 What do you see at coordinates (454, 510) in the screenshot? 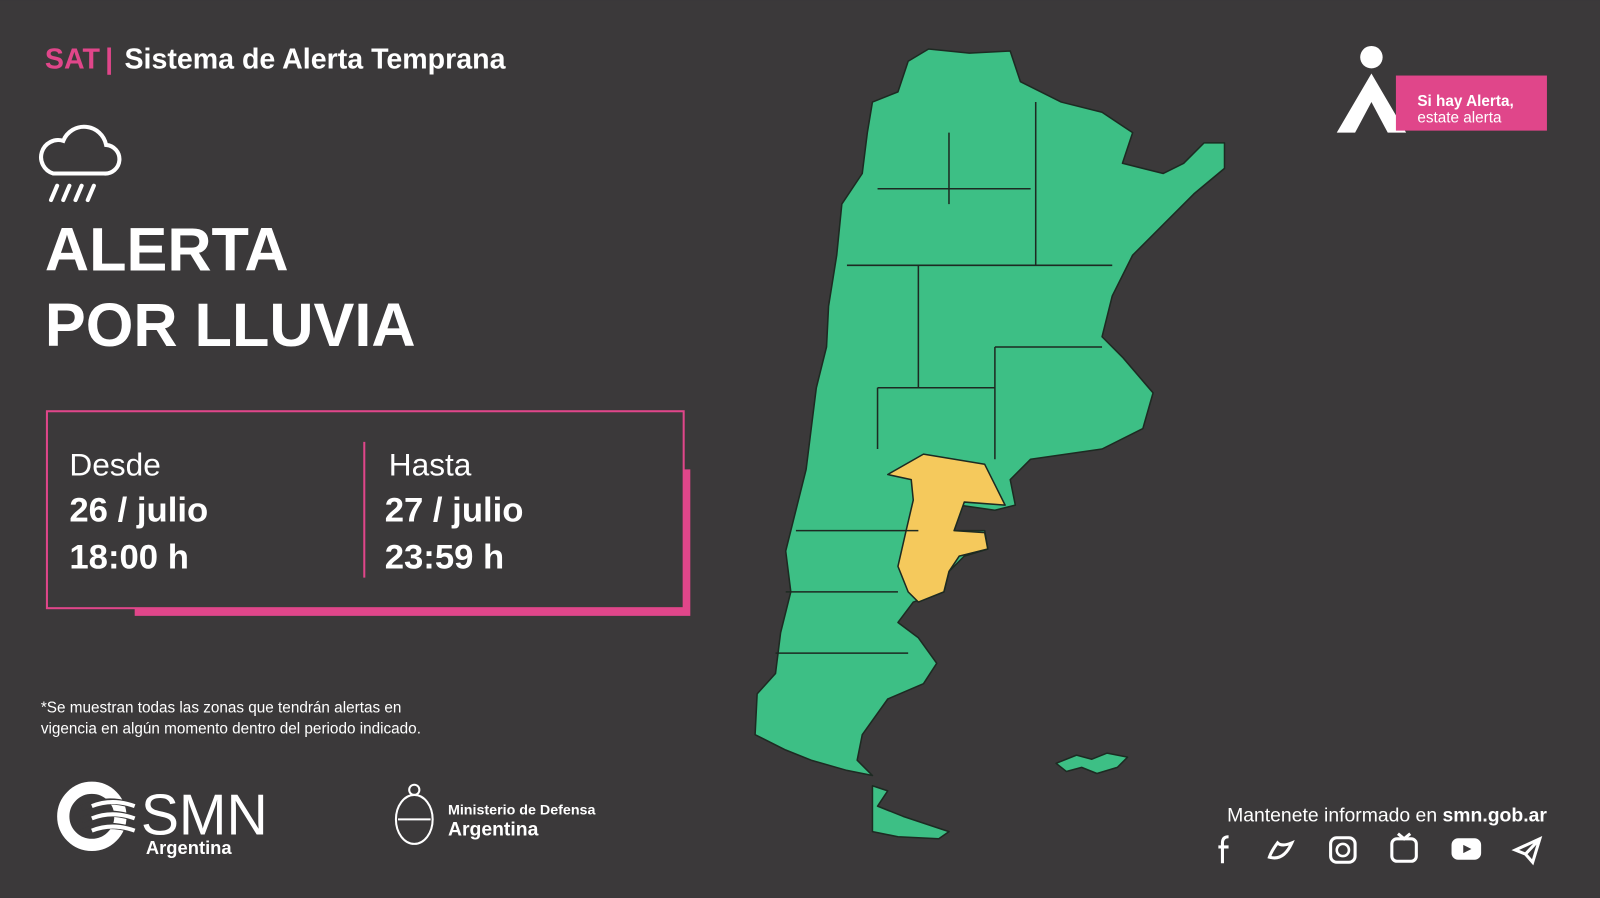
I see `to-date: 27 / julio` at bounding box center [454, 510].